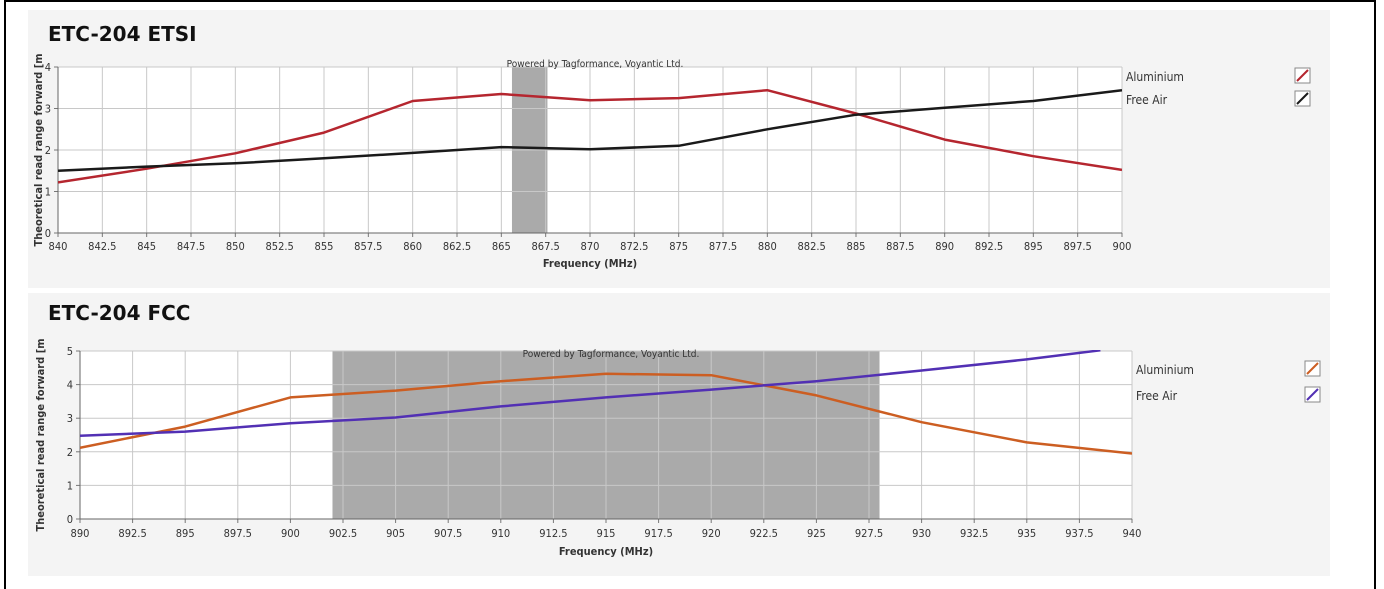  What do you see at coordinates (1079, 533) in the screenshot?
I see `x-tick-label: 937.5` at bounding box center [1079, 533].